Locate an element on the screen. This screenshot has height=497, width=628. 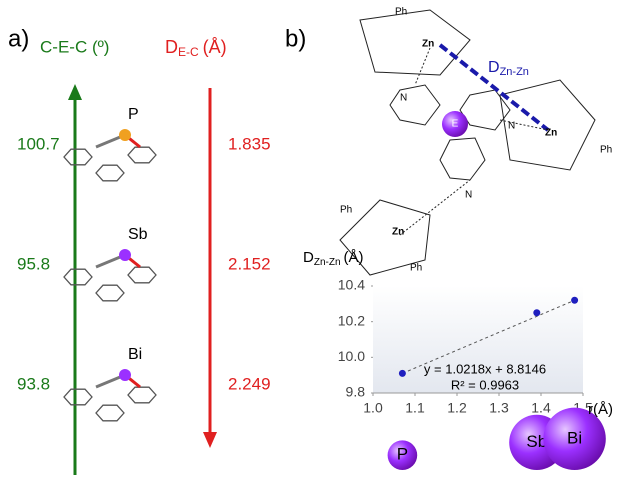
equation: y = 1.0218x + 8.8146 is located at coordinates (485, 368).